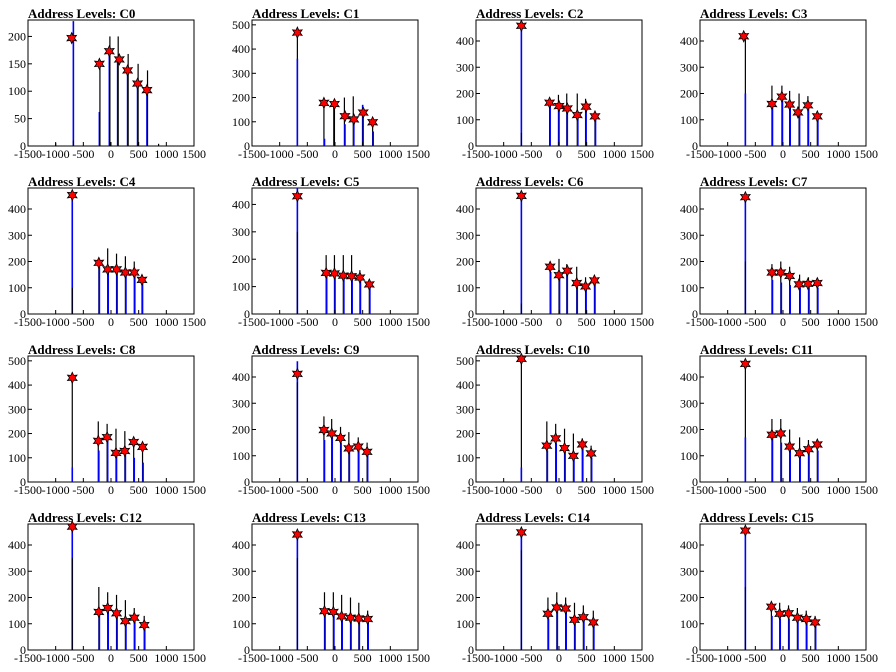  I want to click on chart-title: Address Levels: C13, so click(309, 517).